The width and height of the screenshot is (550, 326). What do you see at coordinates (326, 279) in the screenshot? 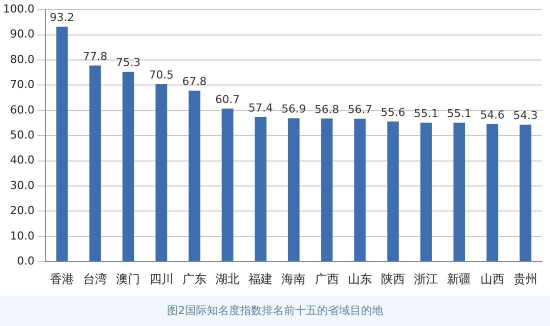
I see `x-tick-label: 广西` at bounding box center [326, 279].